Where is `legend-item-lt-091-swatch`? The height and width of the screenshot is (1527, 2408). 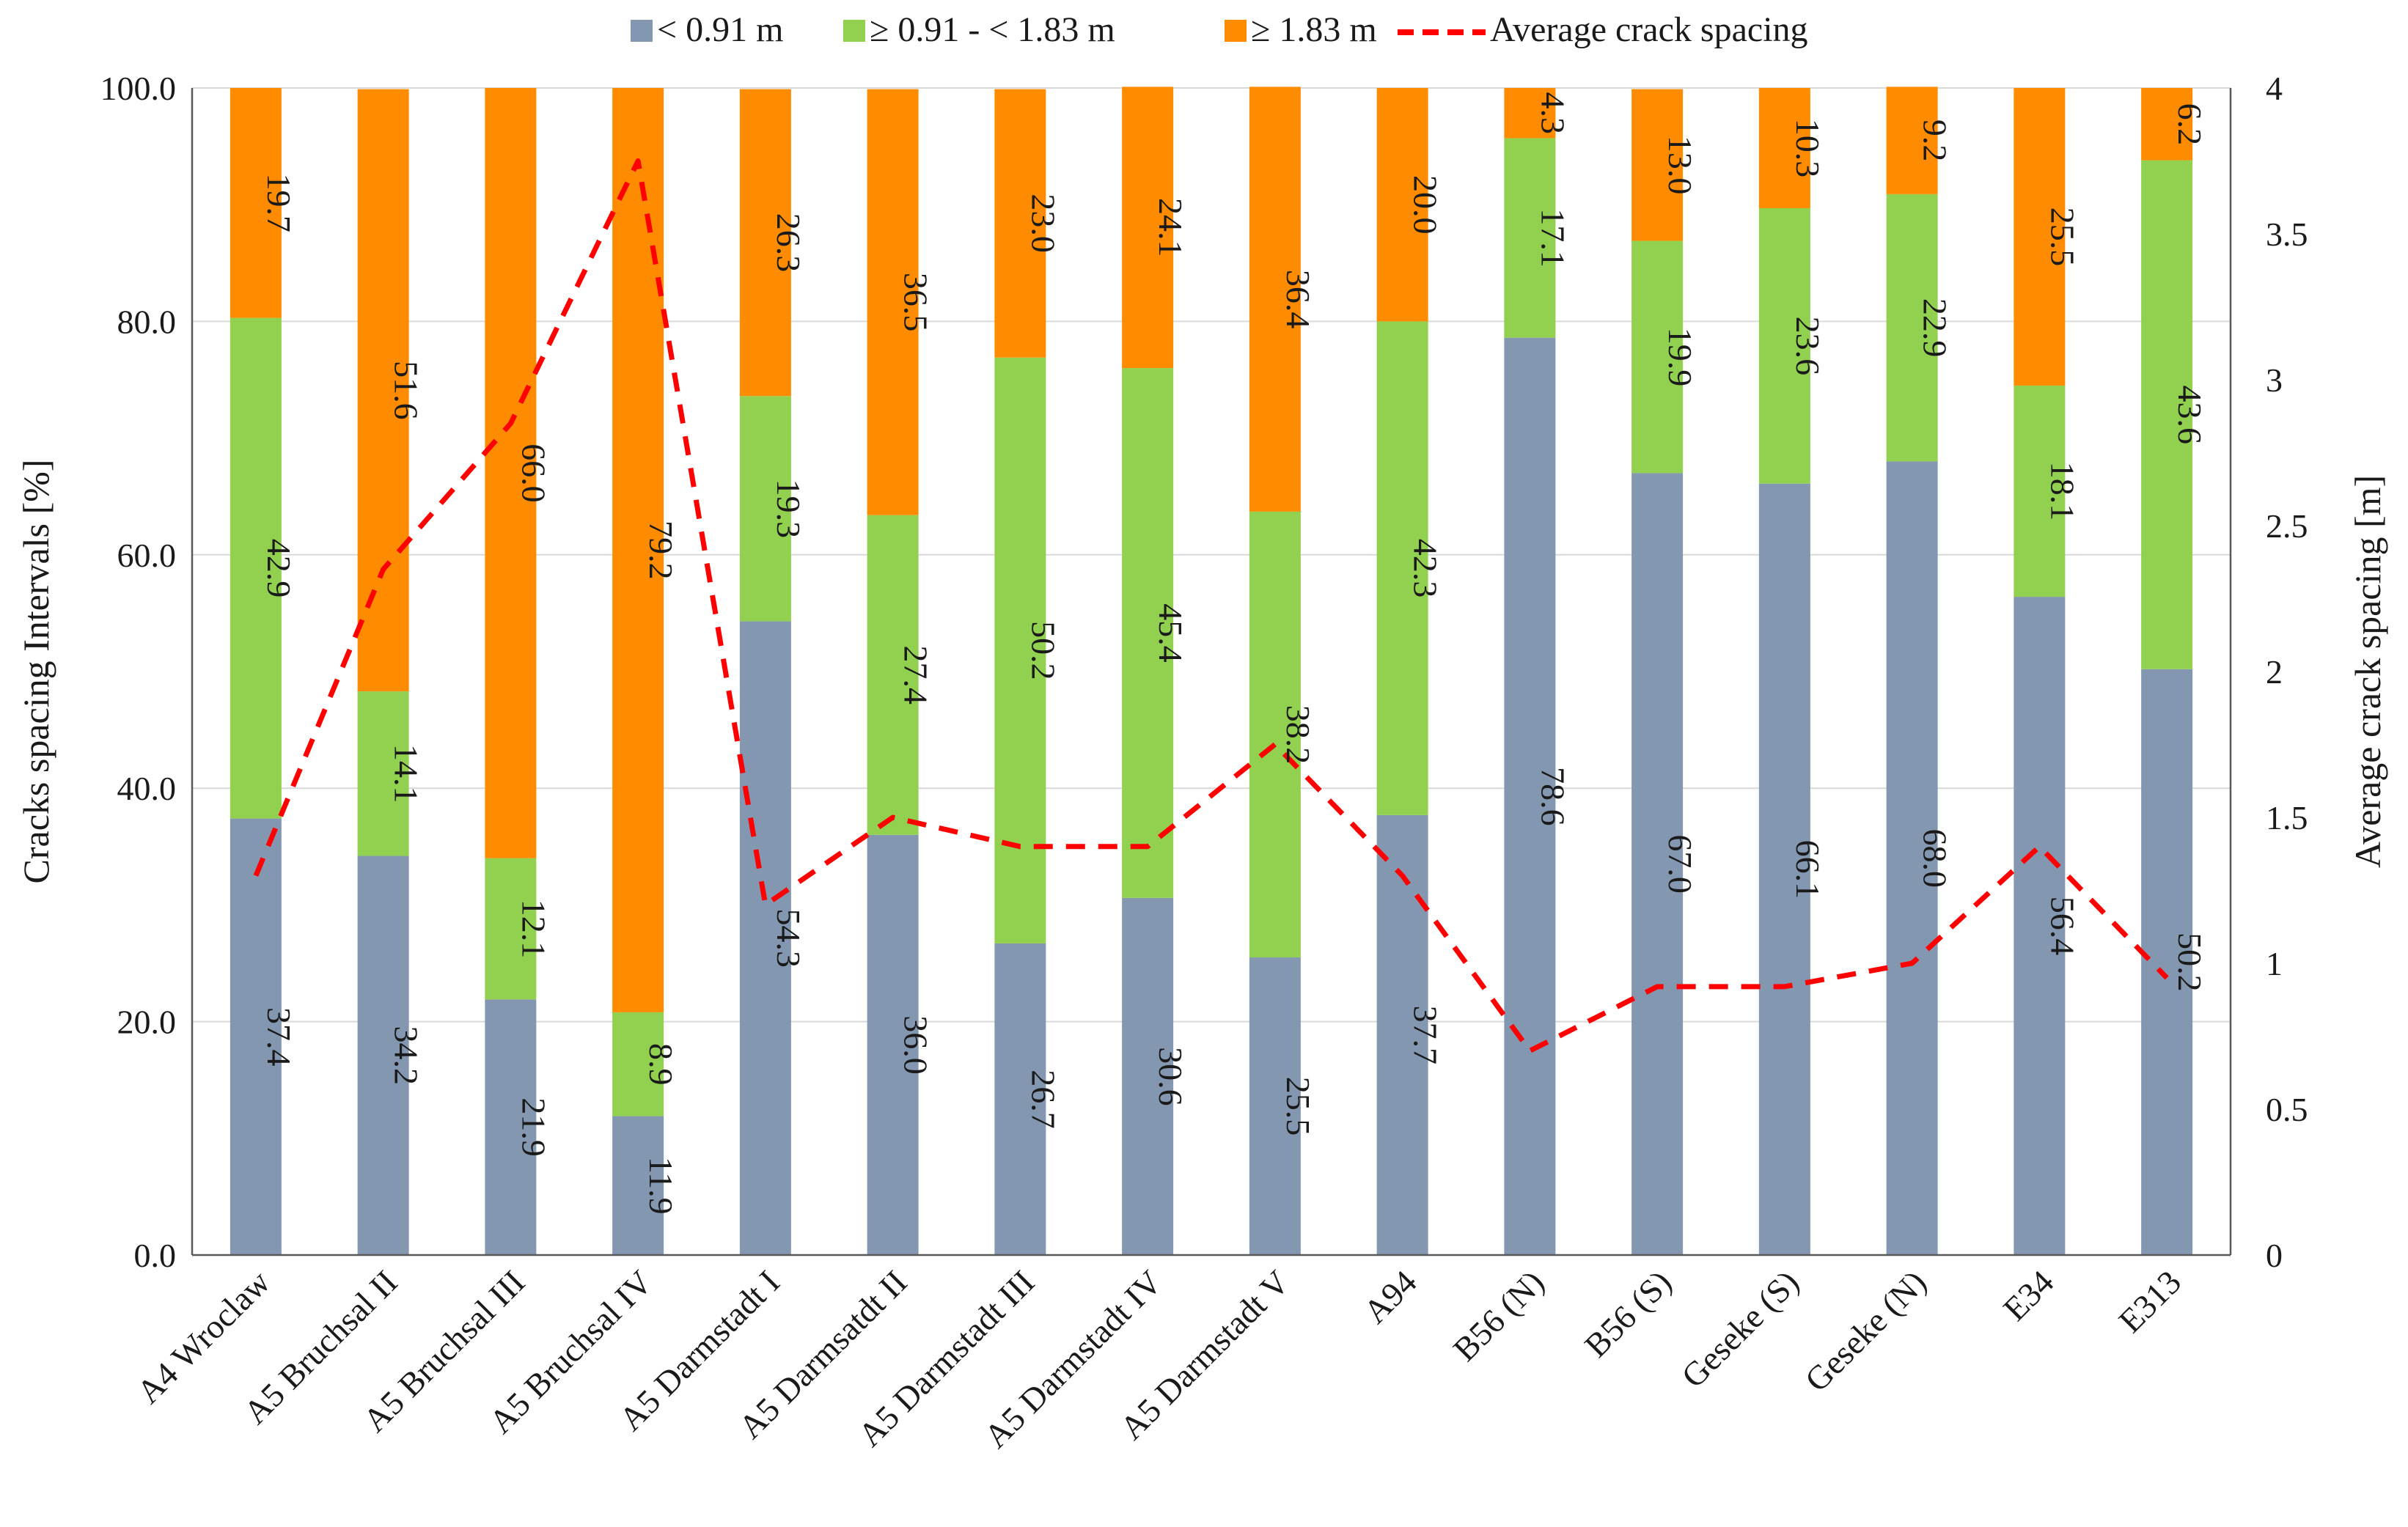 legend-item-lt-091-swatch is located at coordinates (642, 31).